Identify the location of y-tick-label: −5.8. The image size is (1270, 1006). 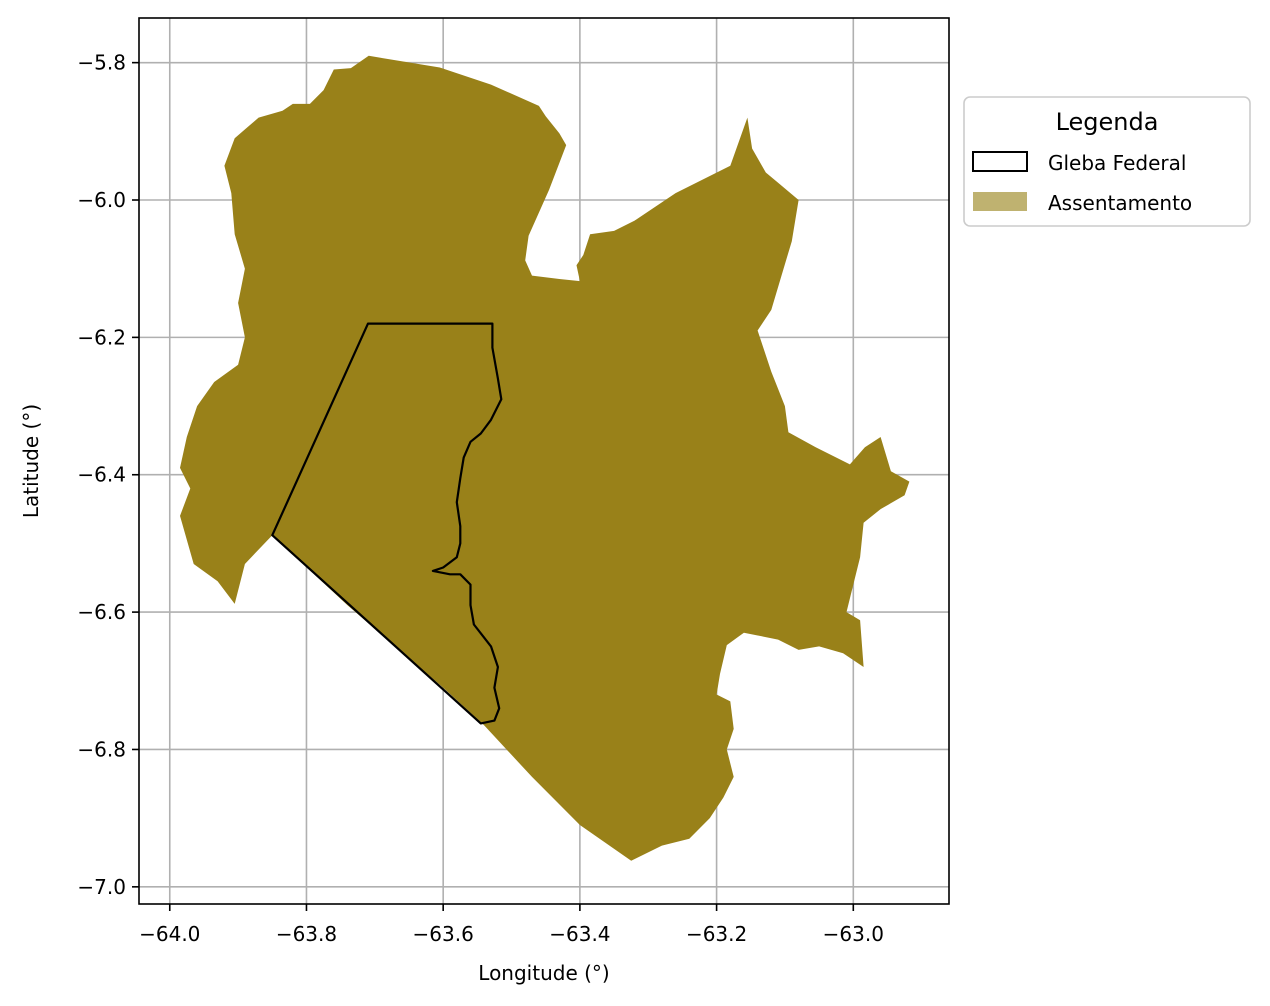
(101, 63).